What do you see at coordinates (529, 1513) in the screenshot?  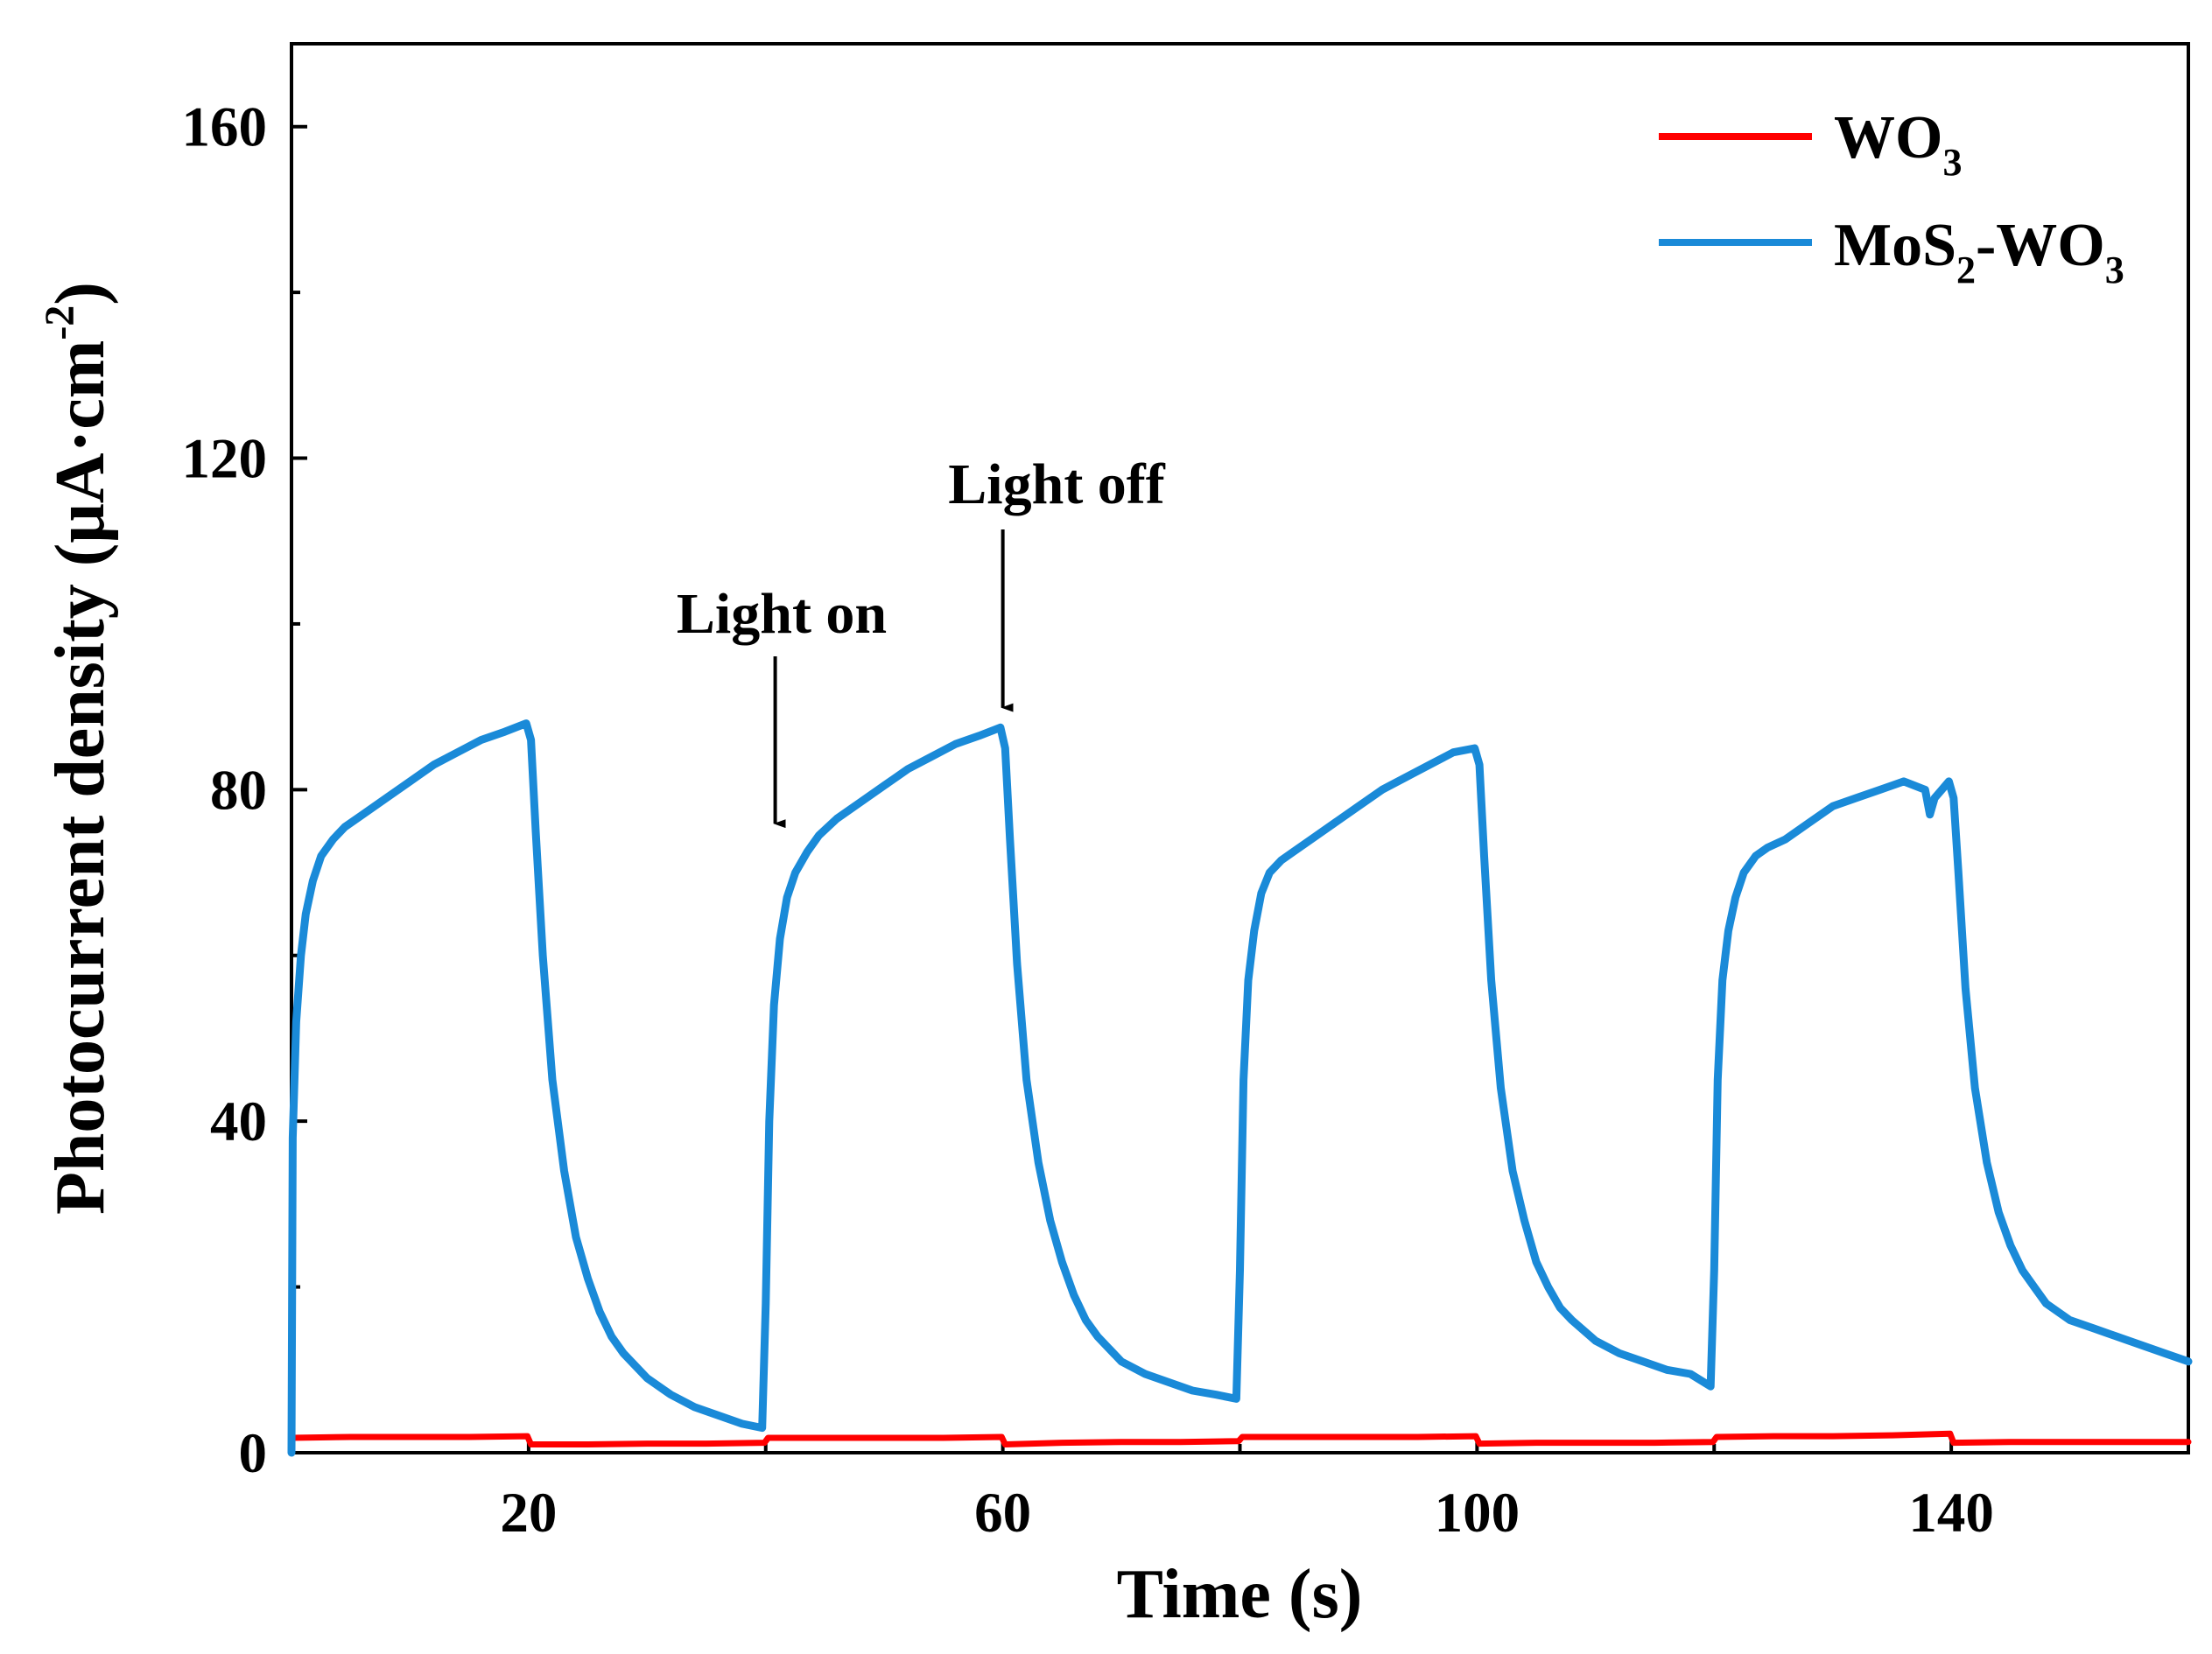 I see `x-tick-label: 20` at bounding box center [529, 1513].